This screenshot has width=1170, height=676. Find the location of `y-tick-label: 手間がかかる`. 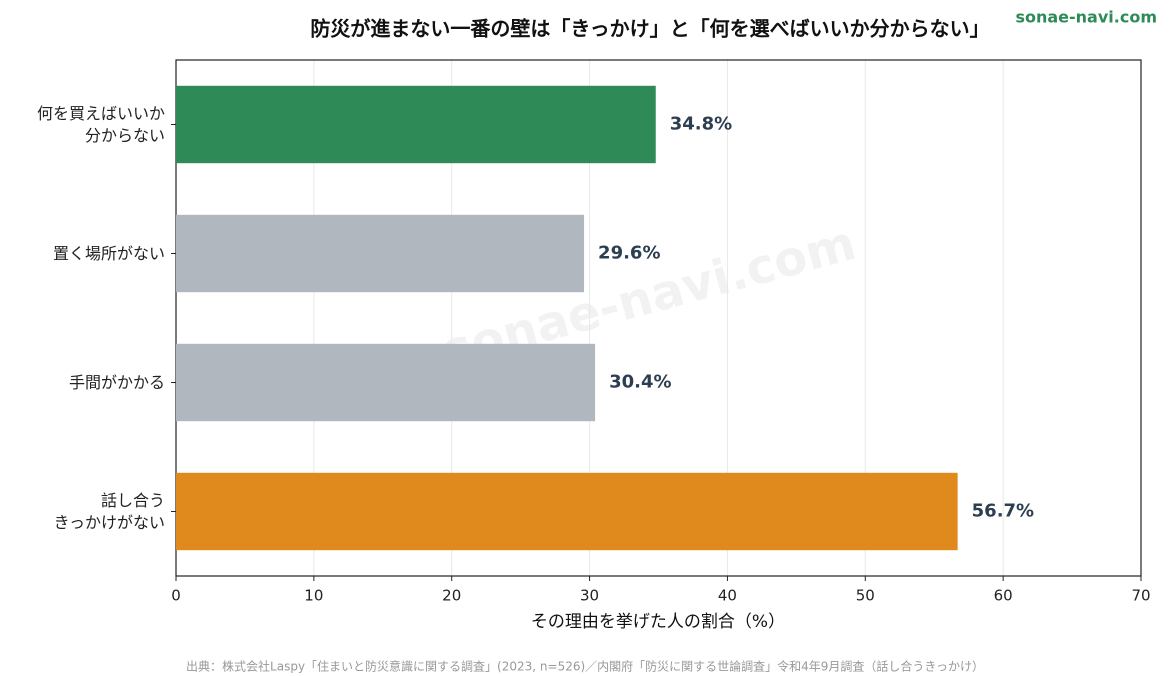

y-tick-label: 手間がかかる is located at coordinates (116, 382).